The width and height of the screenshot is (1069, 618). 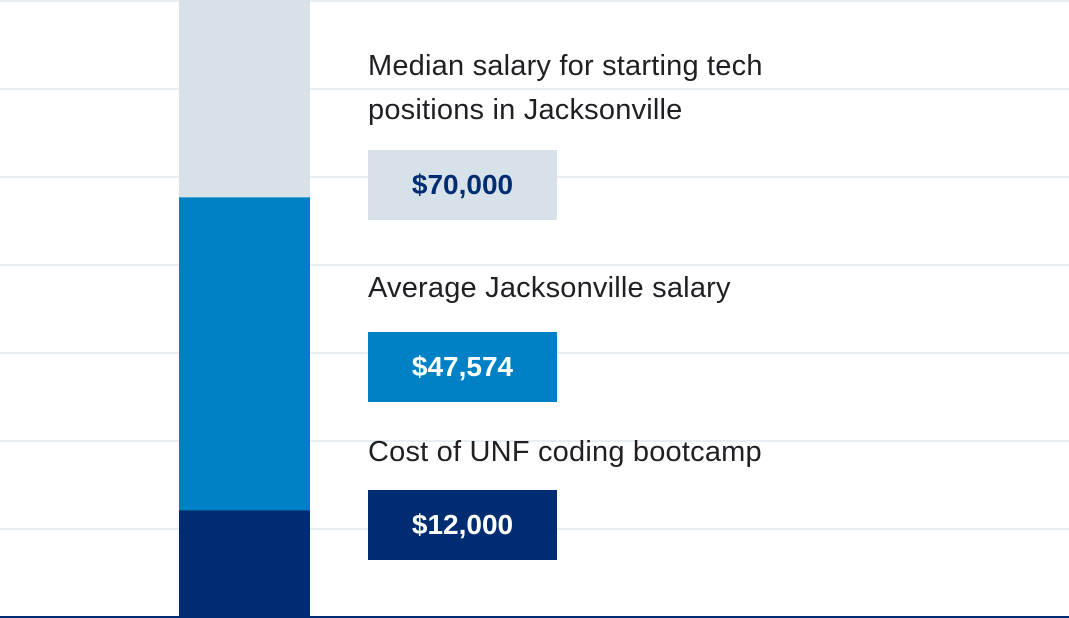 What do you see at coordinates (565, 452) in the screenshot?
I see `category-label-bootcamp-cost: Cost of UNF coding bootcamp` at bounding box center [565, 452].